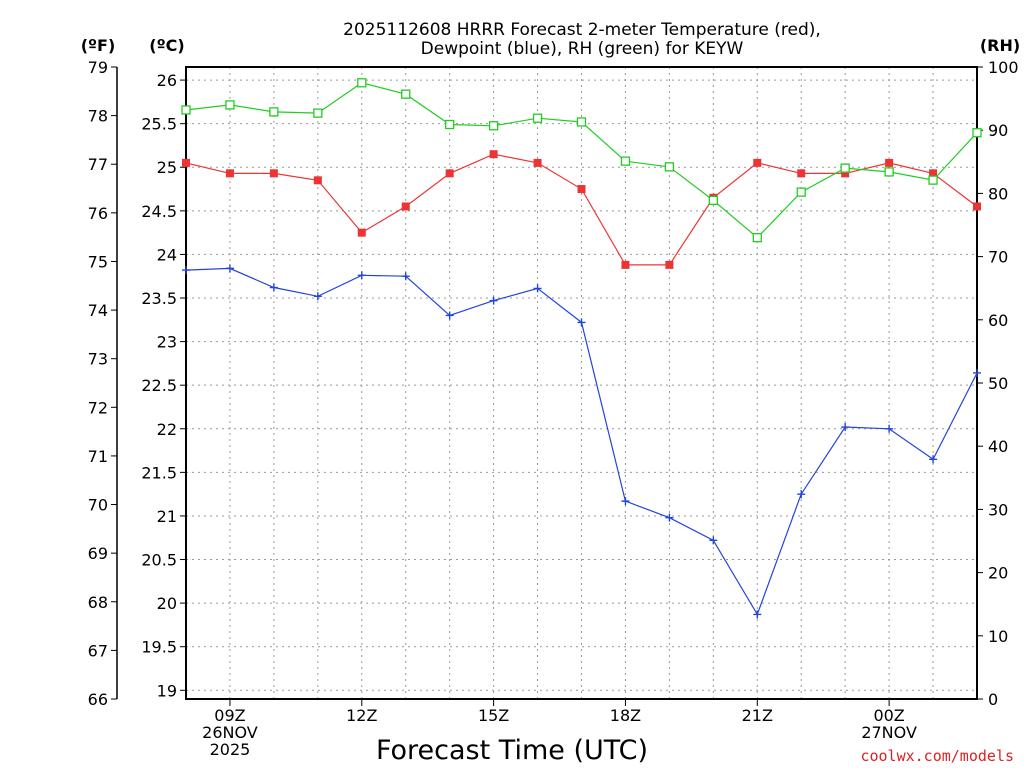  Describe the element at coordinates (159, 211) in the screenshot. I see `celsius-tick-label: 24.5` at that location.